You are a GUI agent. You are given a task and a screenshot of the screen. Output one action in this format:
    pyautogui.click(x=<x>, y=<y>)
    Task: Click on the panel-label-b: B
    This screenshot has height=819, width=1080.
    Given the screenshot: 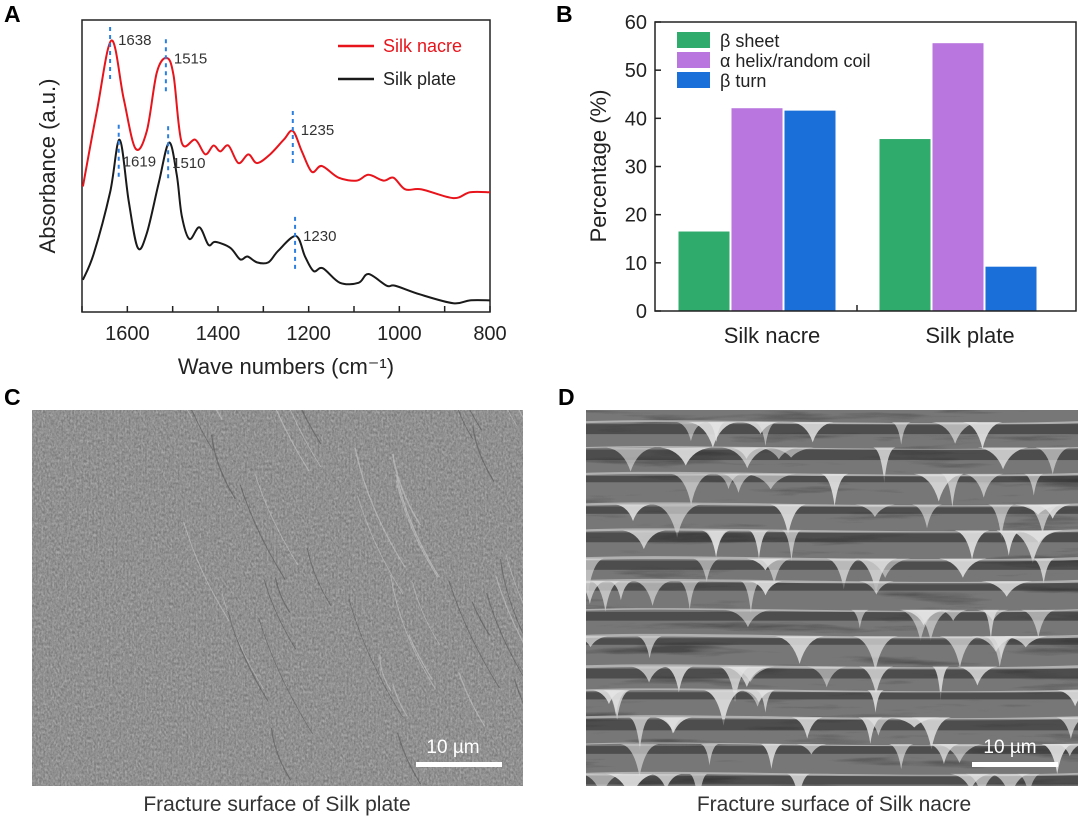 What is the action you would take?
    pyautogui.click(x=564, y=14)
    